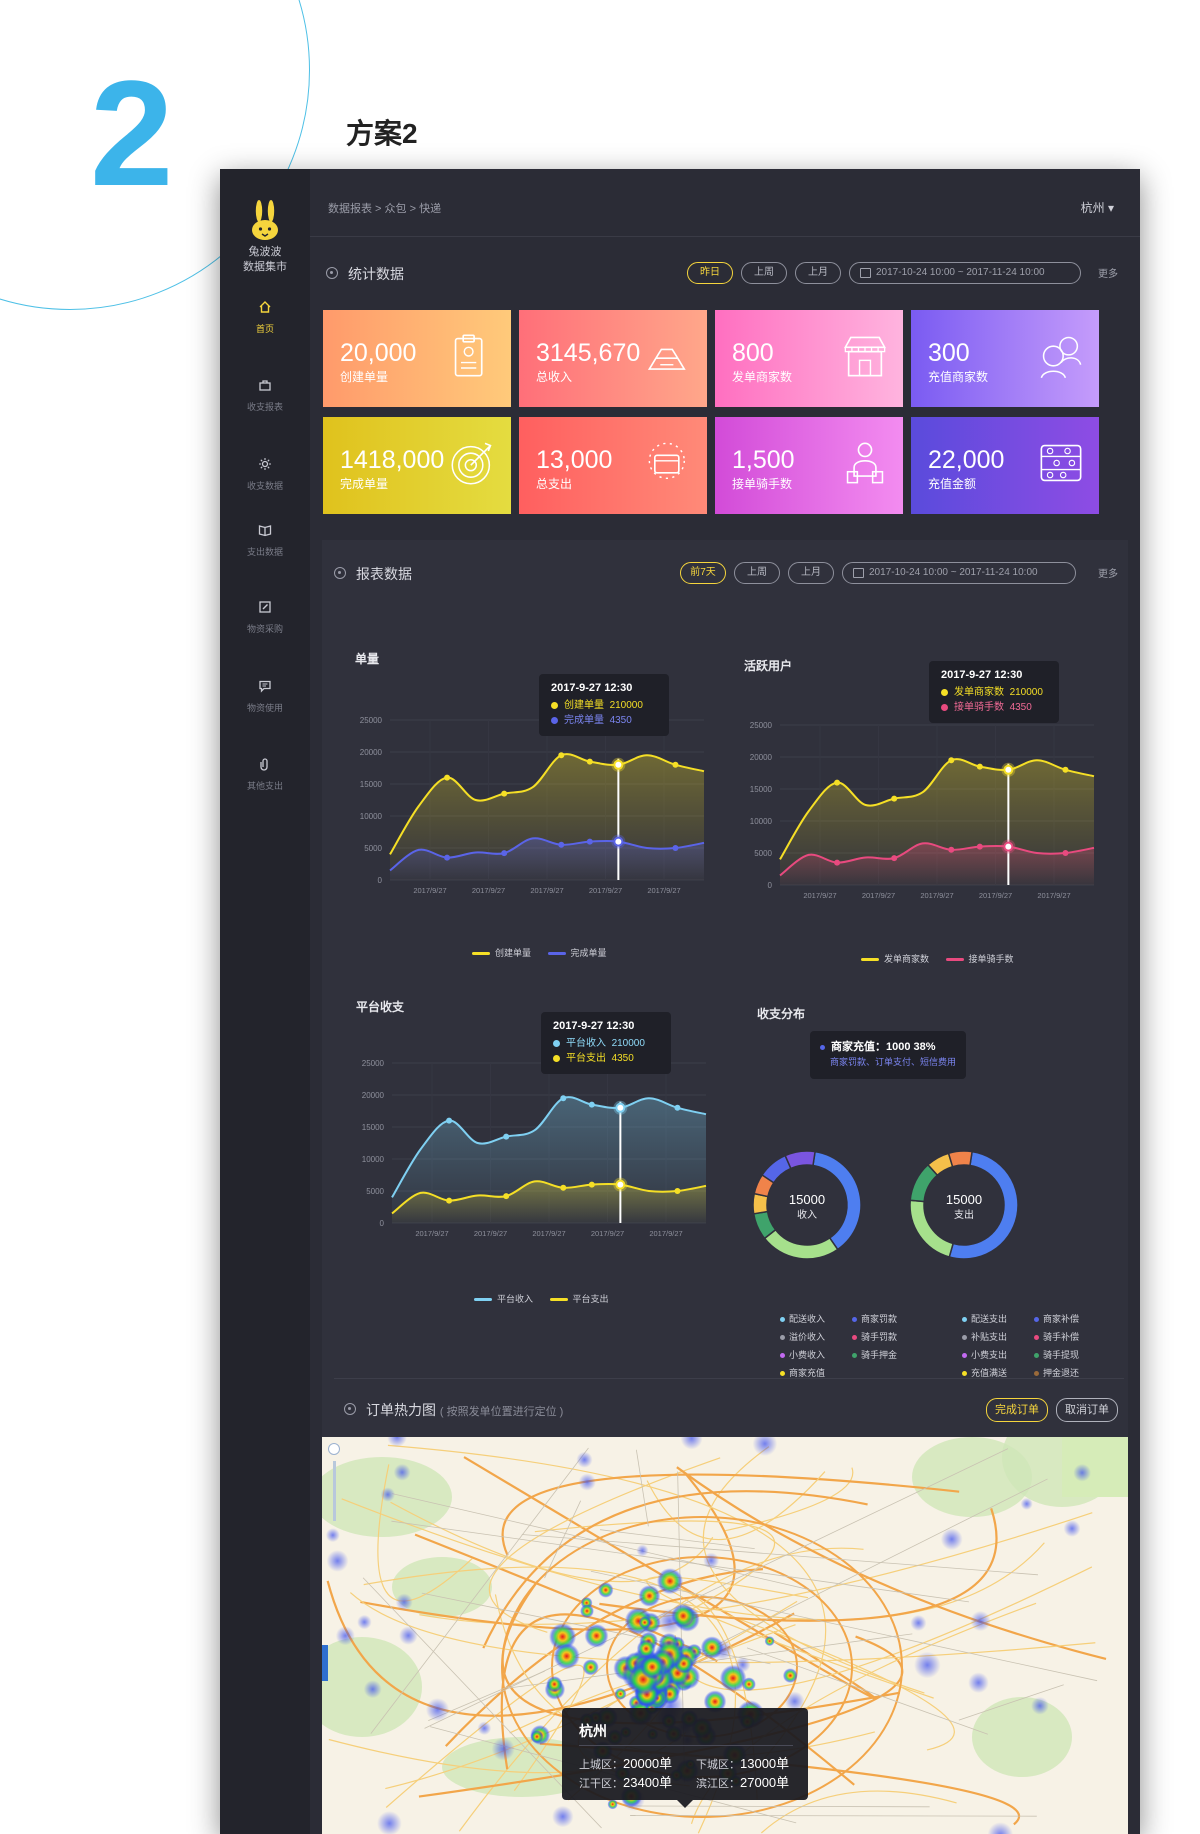  I want to click on sun-icon, so click(265, 464).